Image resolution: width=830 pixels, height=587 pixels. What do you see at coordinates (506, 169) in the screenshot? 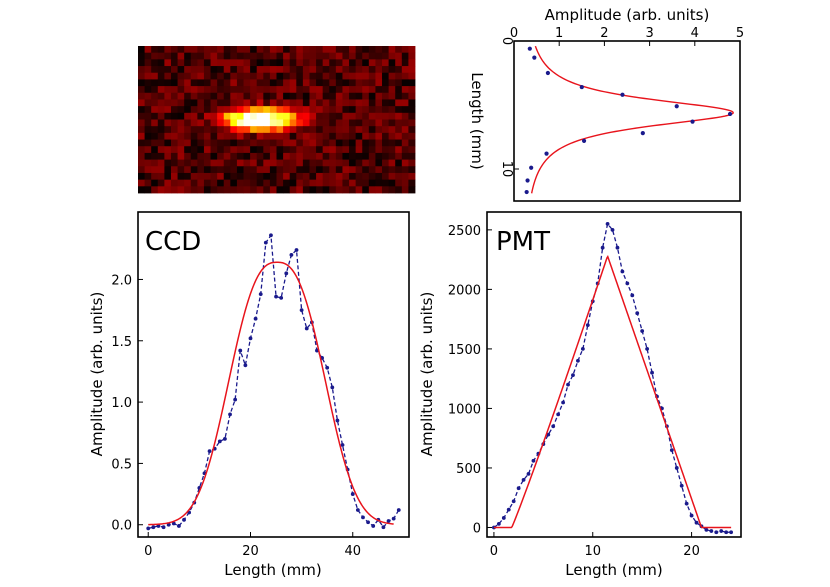
I see `profile-y-tick-label: 10` at bounding box center [506, 169].